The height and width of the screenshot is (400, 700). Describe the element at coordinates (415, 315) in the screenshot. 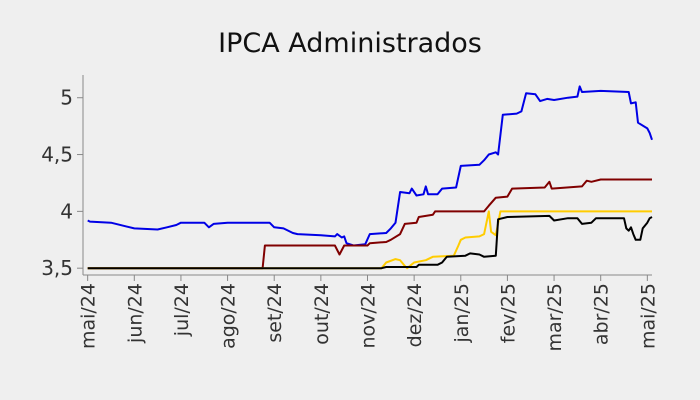

I see `x-tick-label: dez/24` at that location.